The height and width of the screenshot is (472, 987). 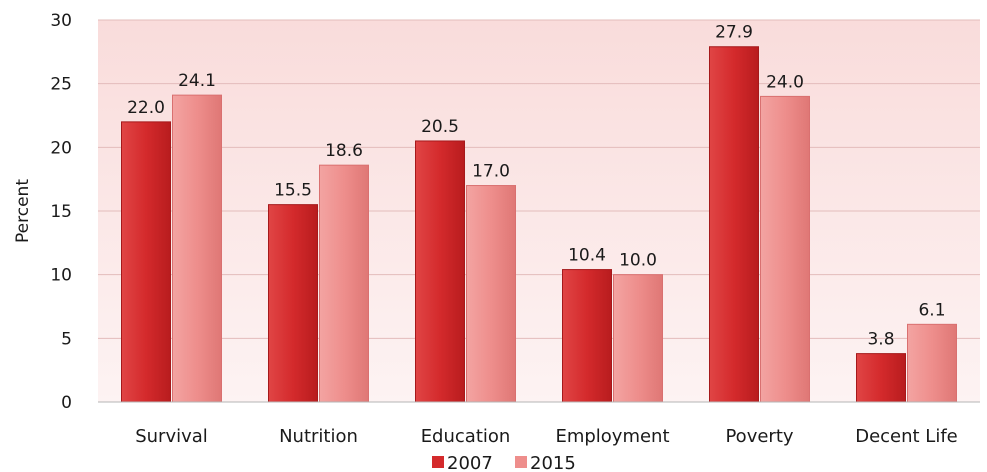 What do you see at coordinates (638, 261) in the screenshot?
I see `data-label: 10.0` at bounding box center [638, 261].